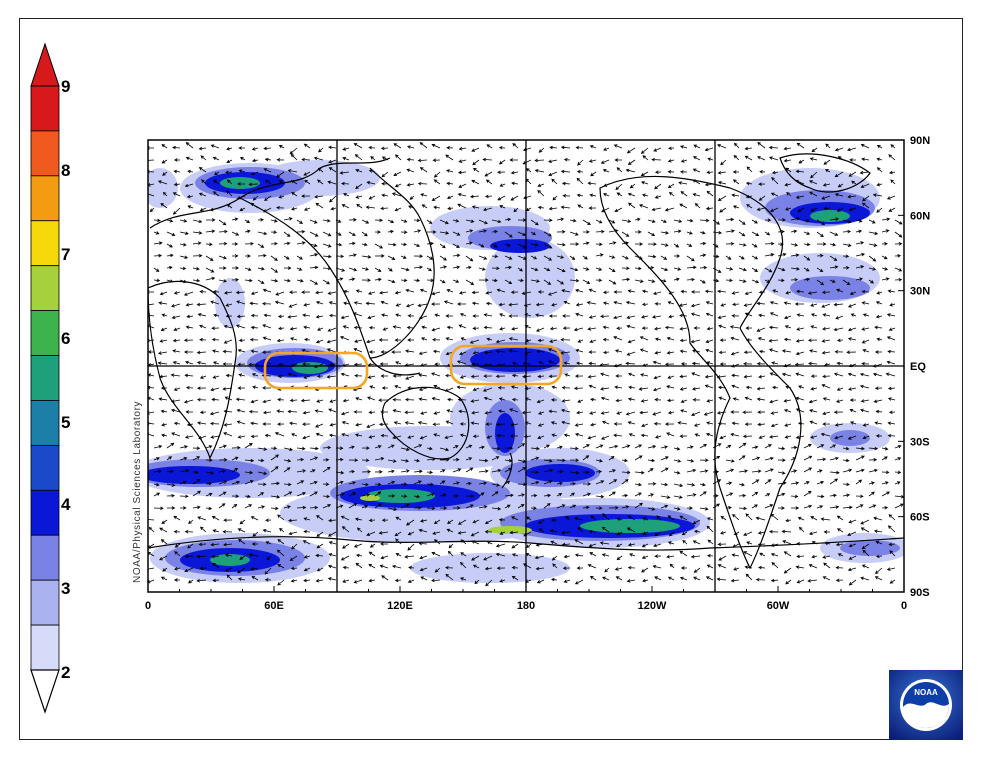 The height and width of the screenshot is (758, 981). Describe the element at coordinates (137, 492) in the screenshot. I see `credit-text: NOAA/Physical Sciences Laboratory` at that location.